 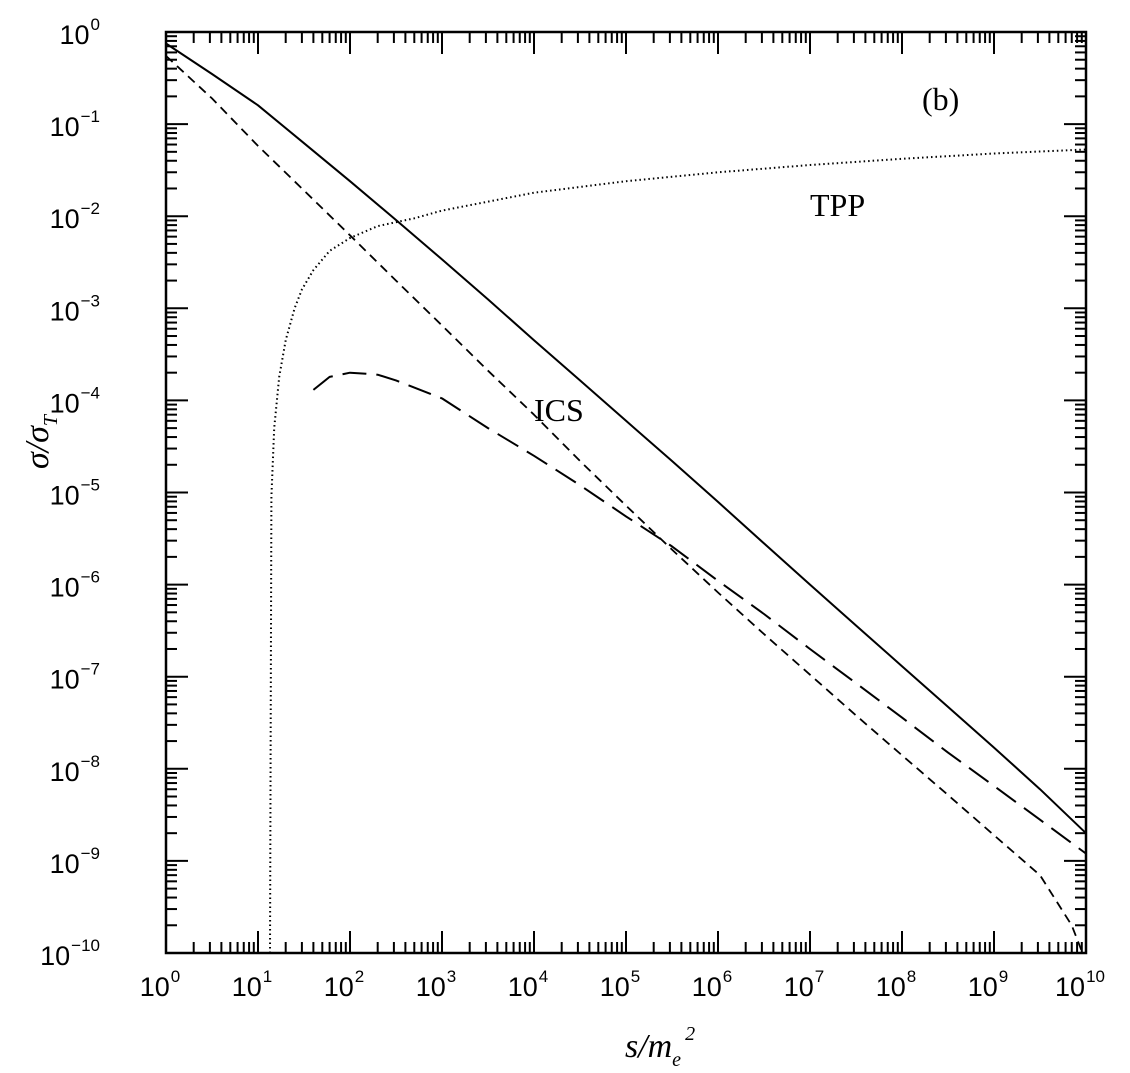 I want to click on x-tick-exponent: 8, so click(x=911, y=976).